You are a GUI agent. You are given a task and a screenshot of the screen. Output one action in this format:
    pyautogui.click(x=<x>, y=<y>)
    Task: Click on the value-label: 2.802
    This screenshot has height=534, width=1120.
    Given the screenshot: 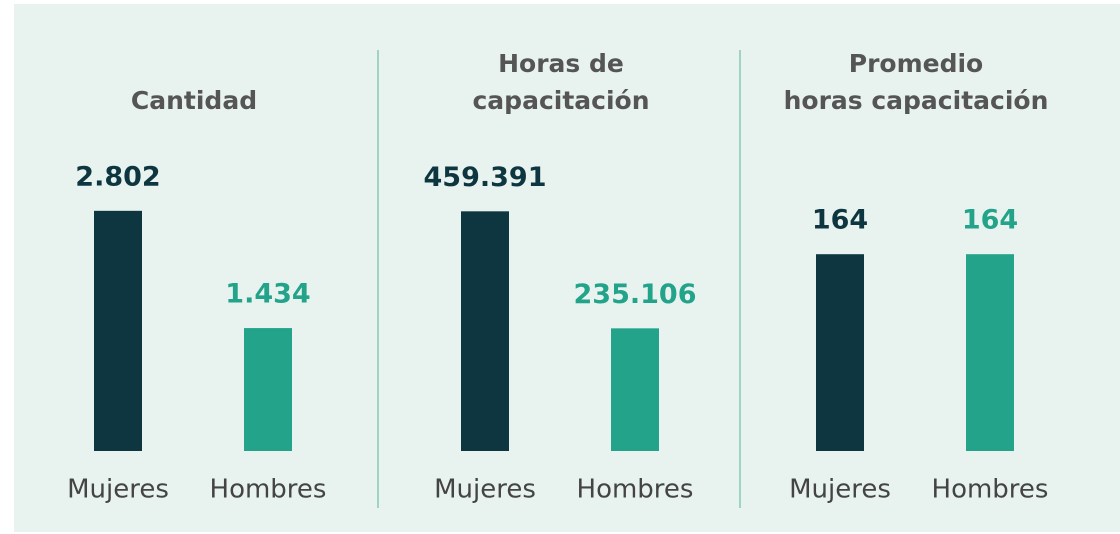 What is the action you would take?
    pyautogui.click(x=117, y=176)
    